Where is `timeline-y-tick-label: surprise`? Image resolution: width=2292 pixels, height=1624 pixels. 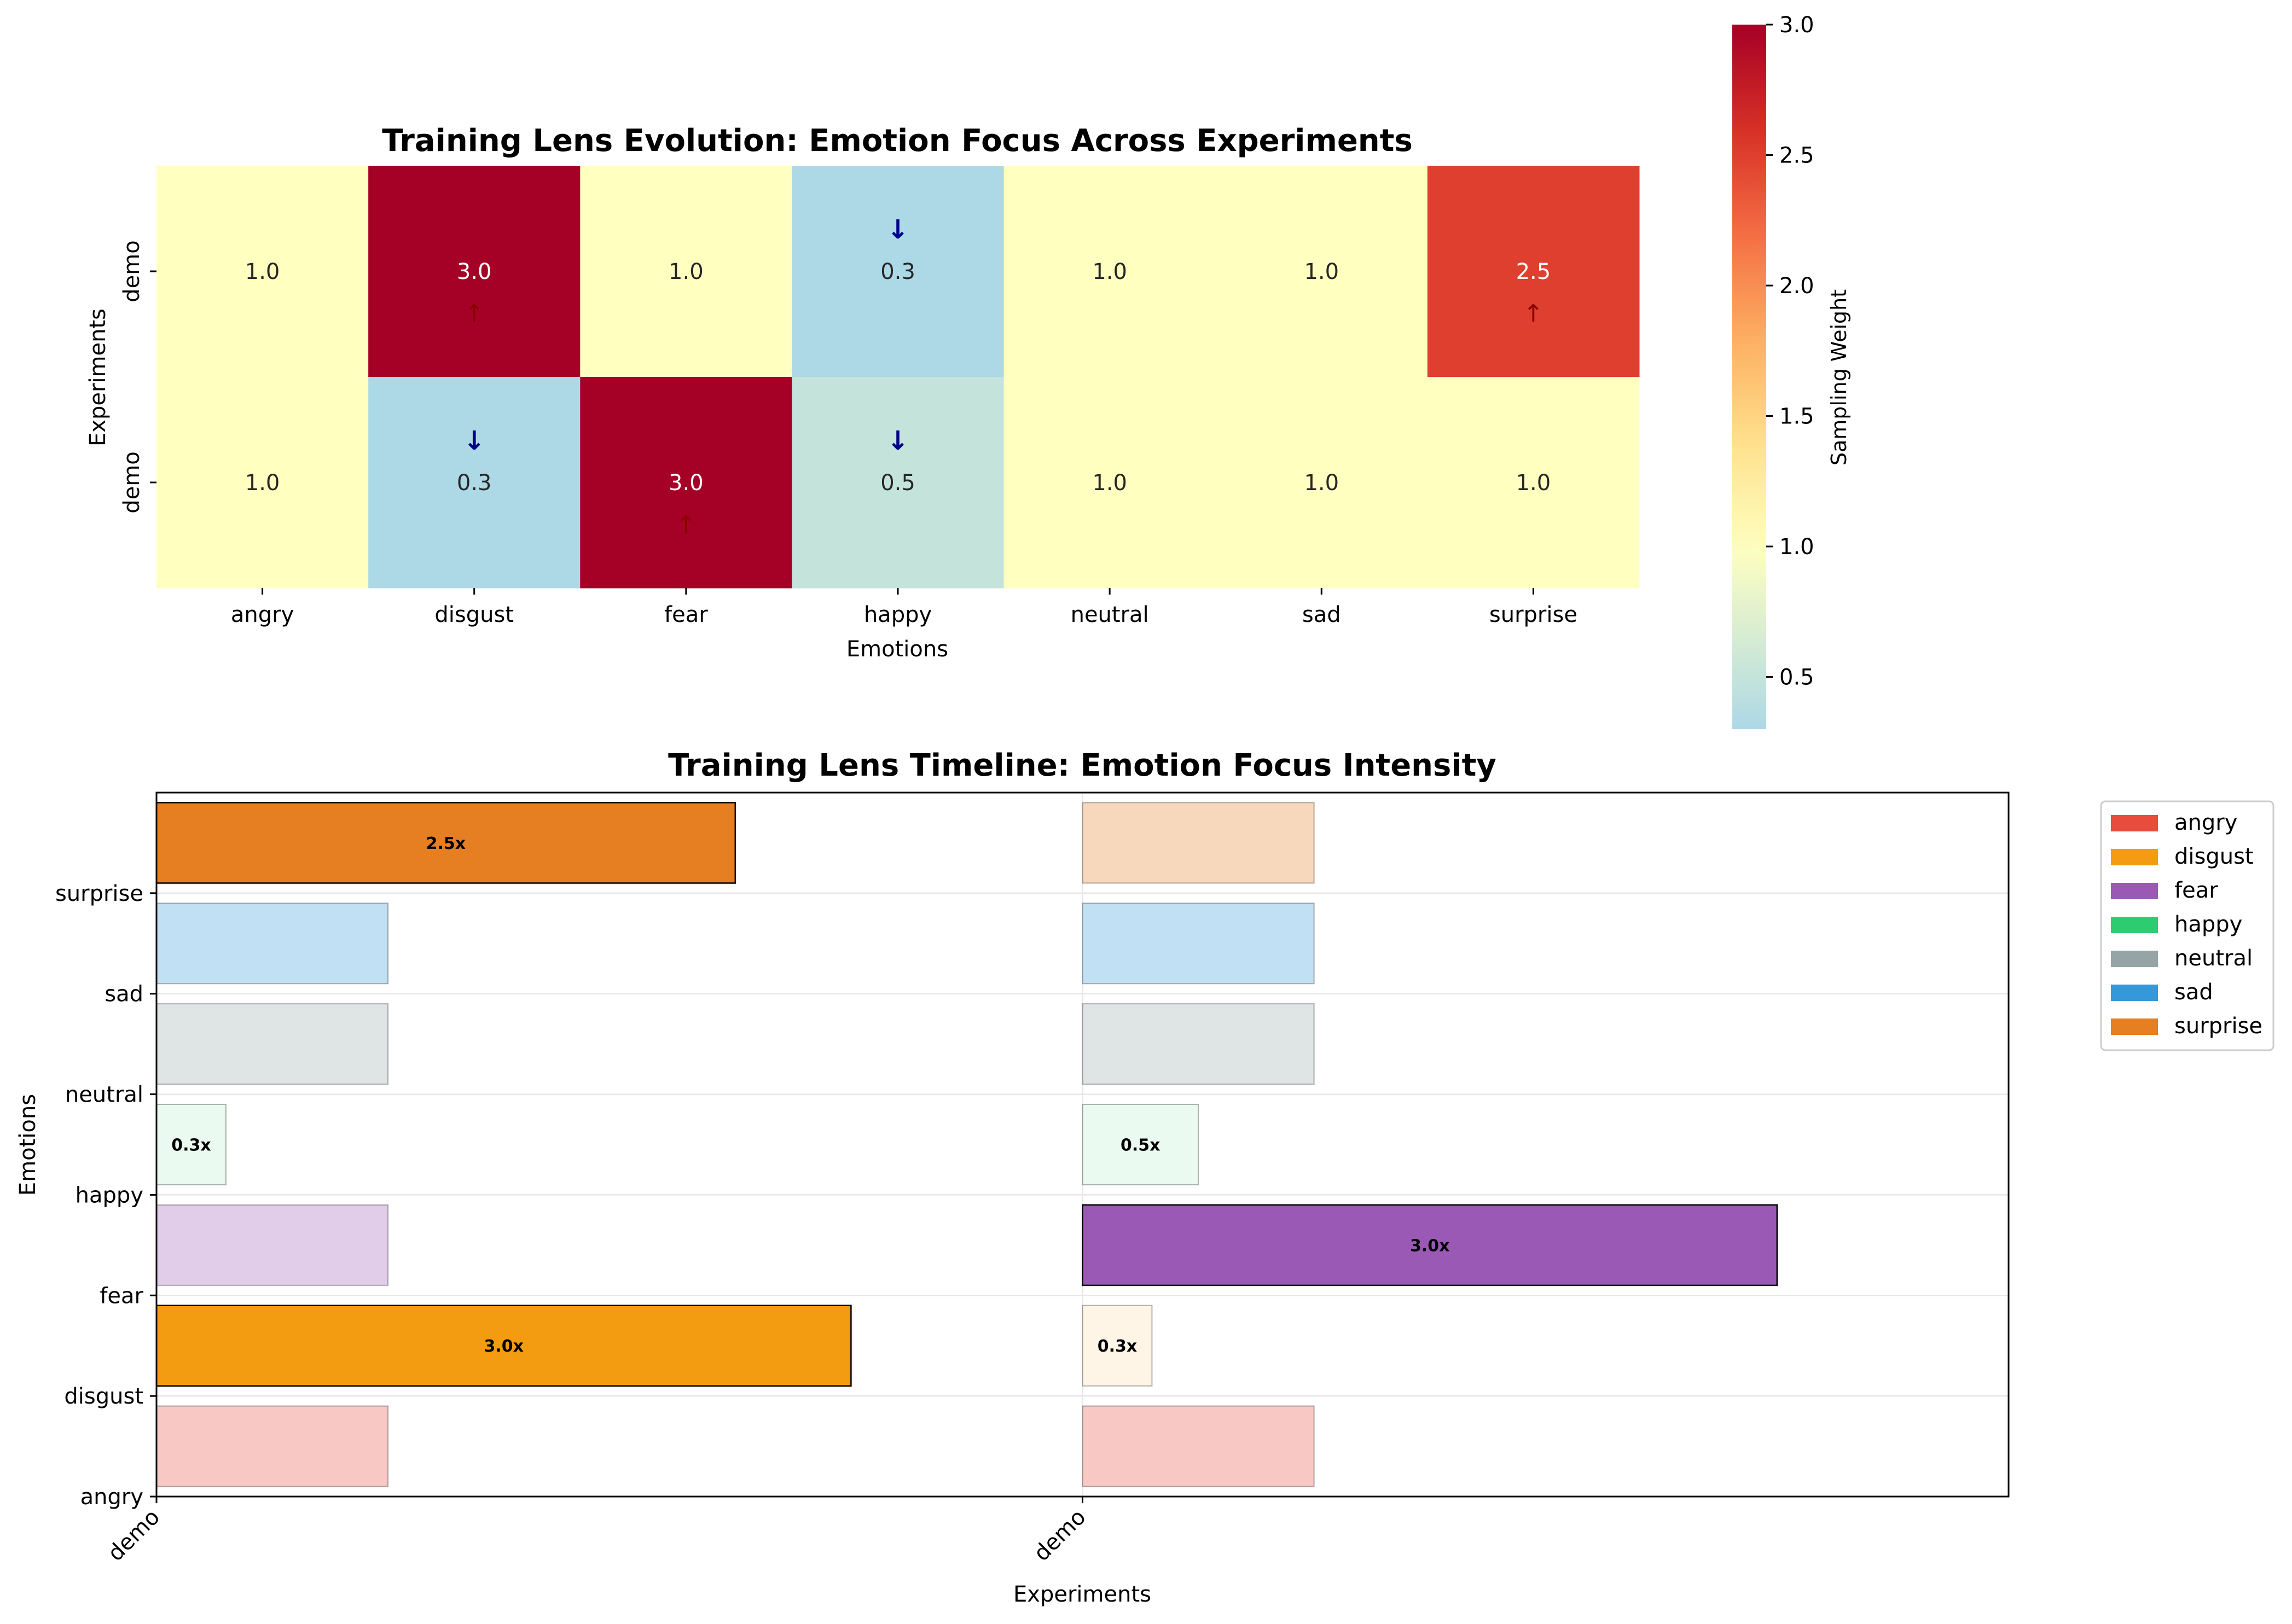 timeline-y-tick-label: surprise is located at coordinates (99, 893).